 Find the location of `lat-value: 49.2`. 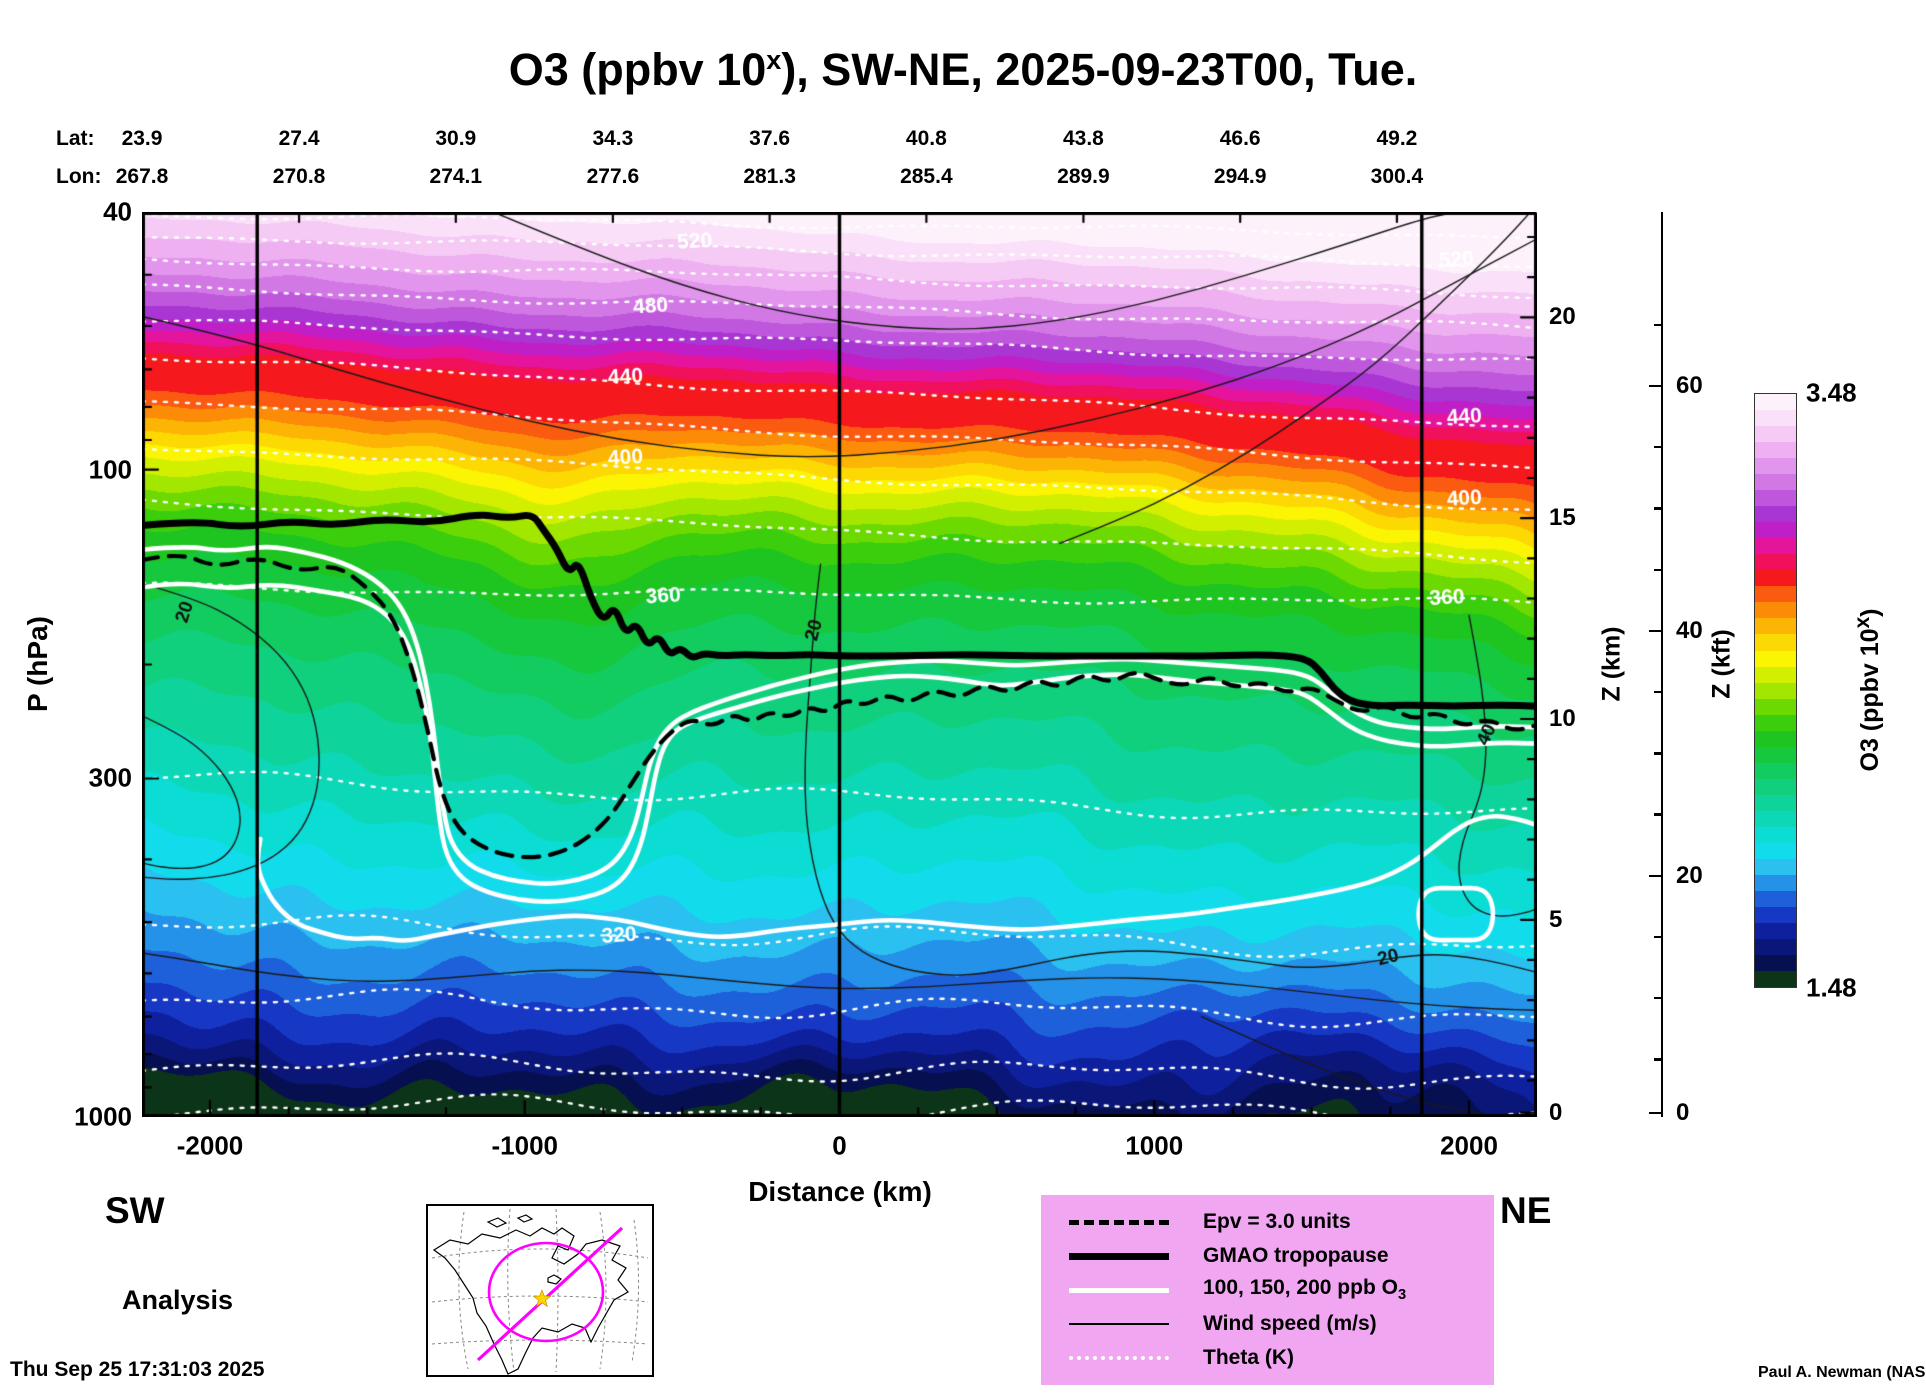

lat-value: 49.2 is located at coordinates (1397, 138).